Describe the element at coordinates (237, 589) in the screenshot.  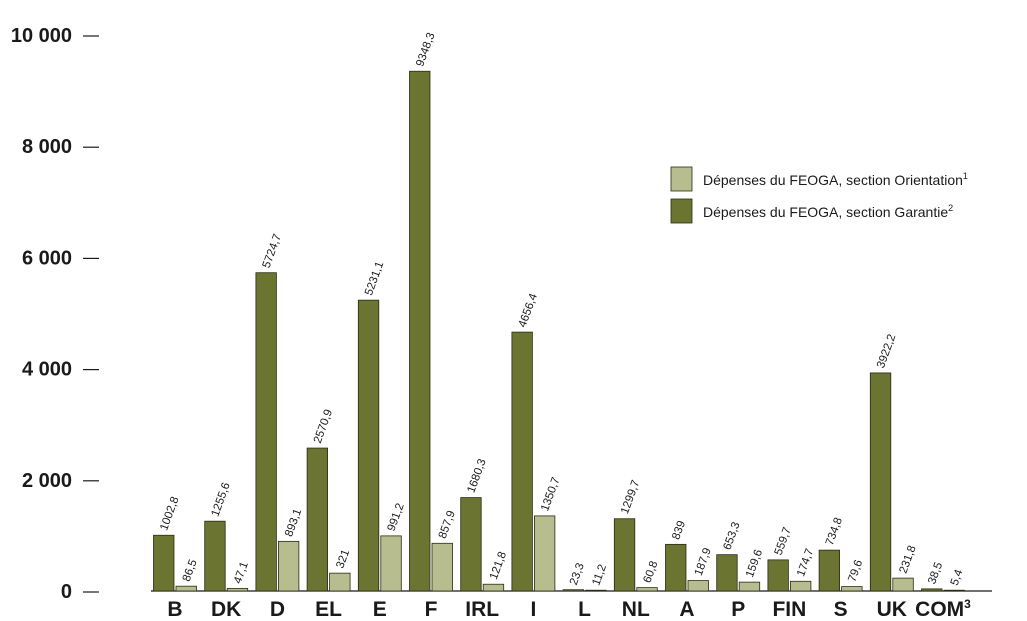
I see `bar-orientation-dk` at that location.